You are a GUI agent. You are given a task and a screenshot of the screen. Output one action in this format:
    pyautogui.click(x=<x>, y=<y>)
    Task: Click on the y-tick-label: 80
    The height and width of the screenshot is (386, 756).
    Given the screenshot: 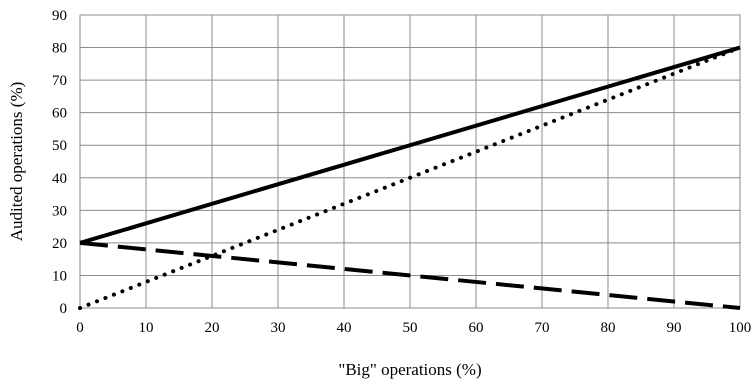 What is the action you would take?
    pyautogui.click(x=59, y=49)
    